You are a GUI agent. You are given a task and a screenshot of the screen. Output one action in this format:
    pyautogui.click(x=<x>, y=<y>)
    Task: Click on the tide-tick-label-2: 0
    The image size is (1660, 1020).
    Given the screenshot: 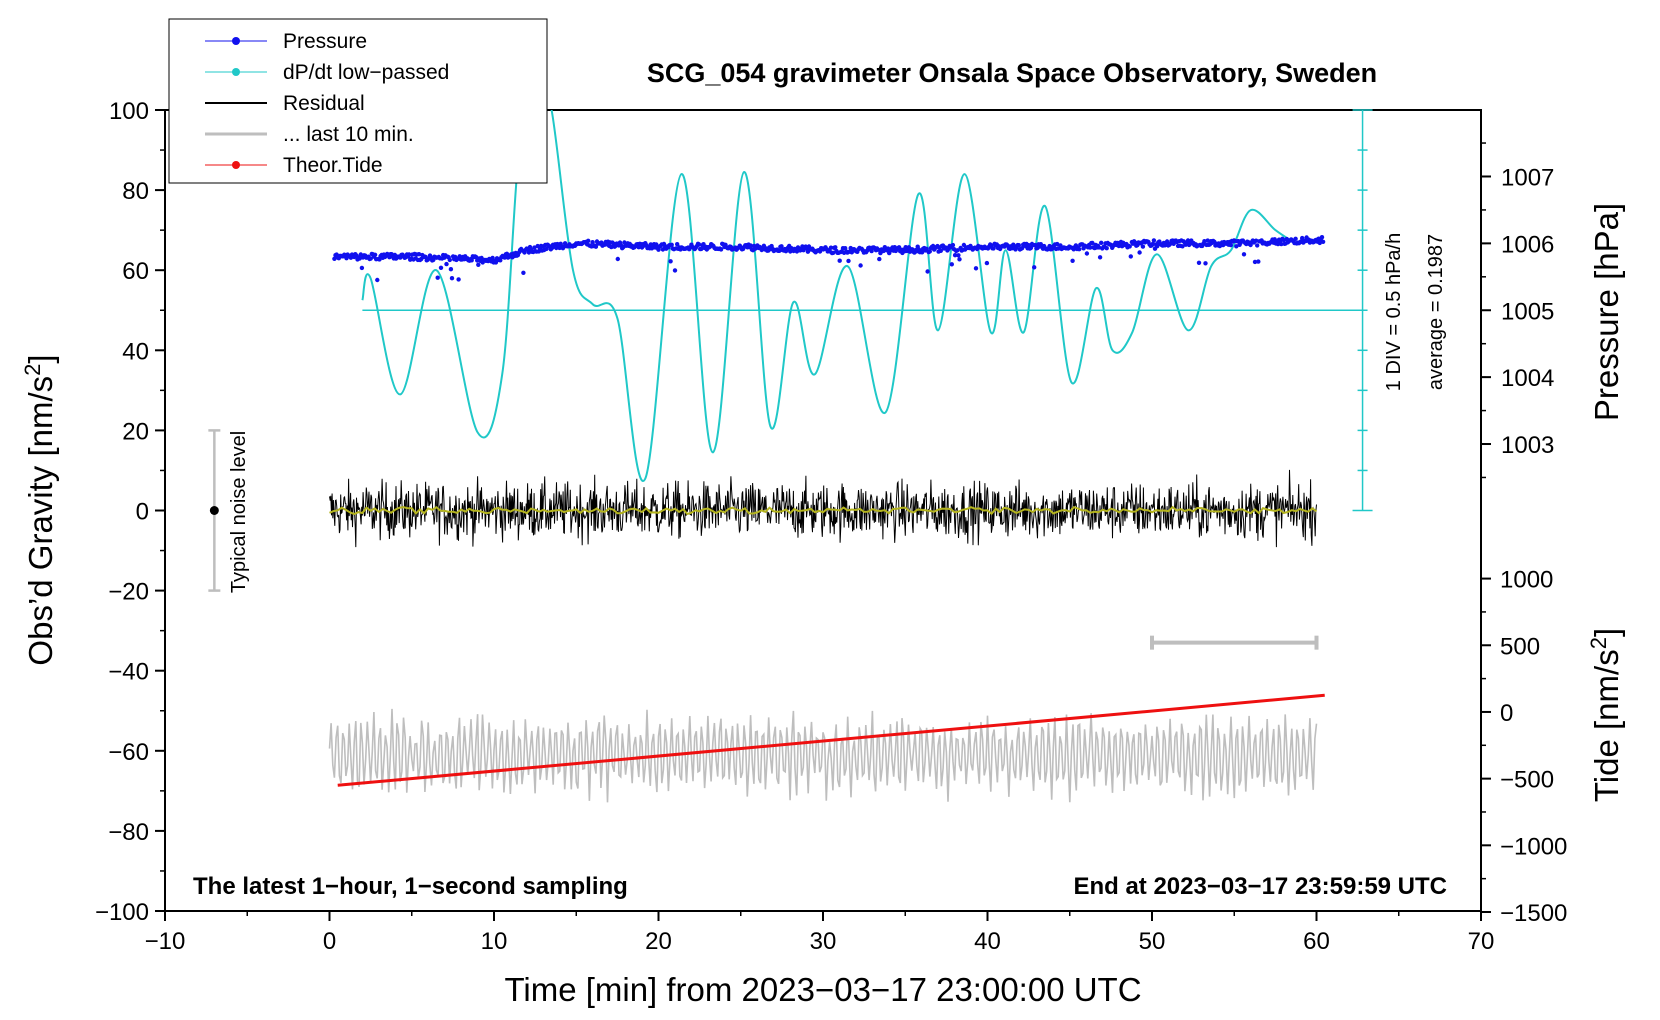 What is the action you would take?
    pyautogui.click(x=1506, y=713)
    